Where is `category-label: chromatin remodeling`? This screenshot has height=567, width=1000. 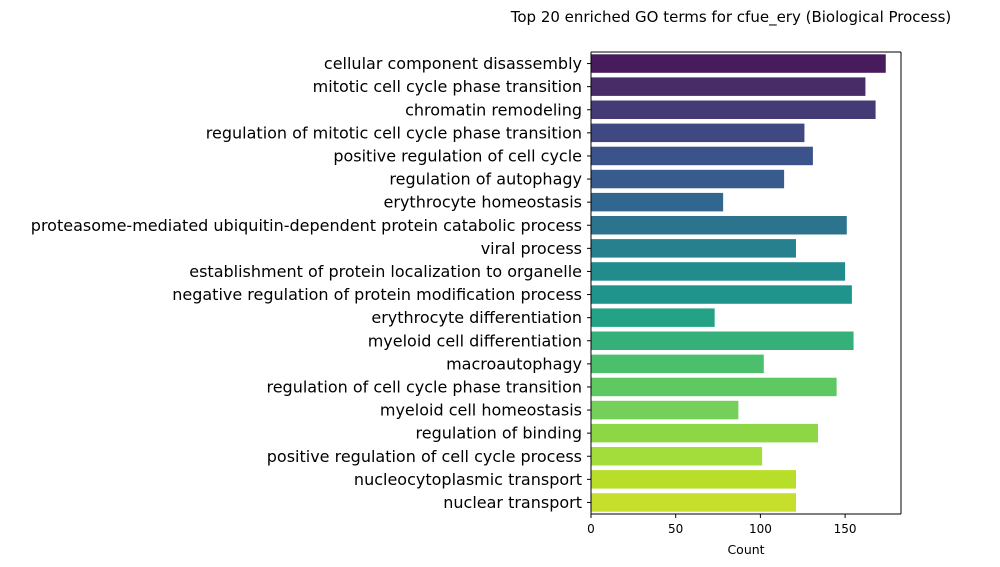
category-label: chromatin remodeling is located at coordinates (493, 109).